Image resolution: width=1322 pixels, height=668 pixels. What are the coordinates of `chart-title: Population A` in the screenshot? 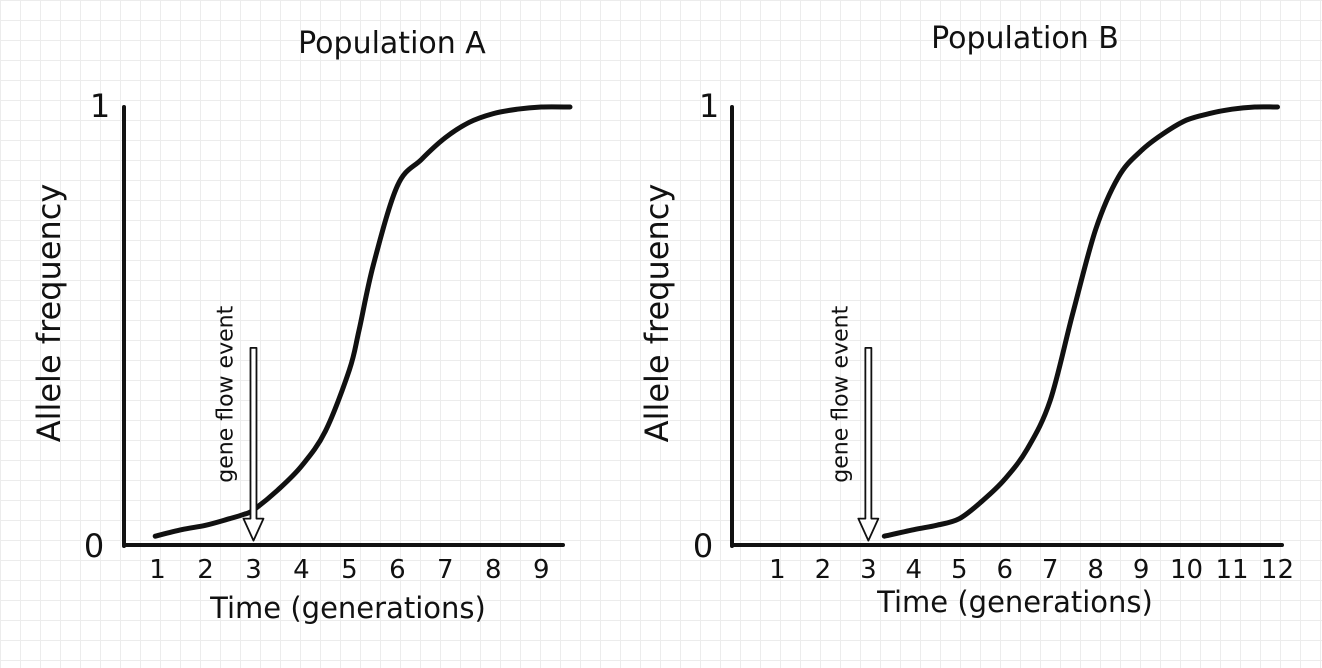 It's located at (392, 43).